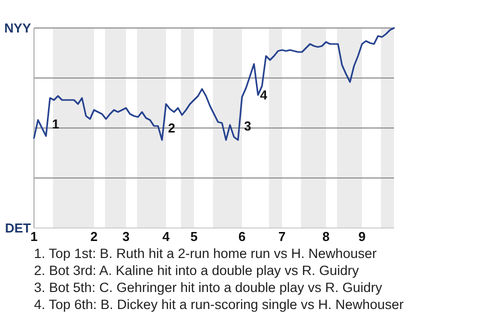 The width and height of the screenshot is (480, 320). I want to click on x-tick-label: 9, so click(362, 236).